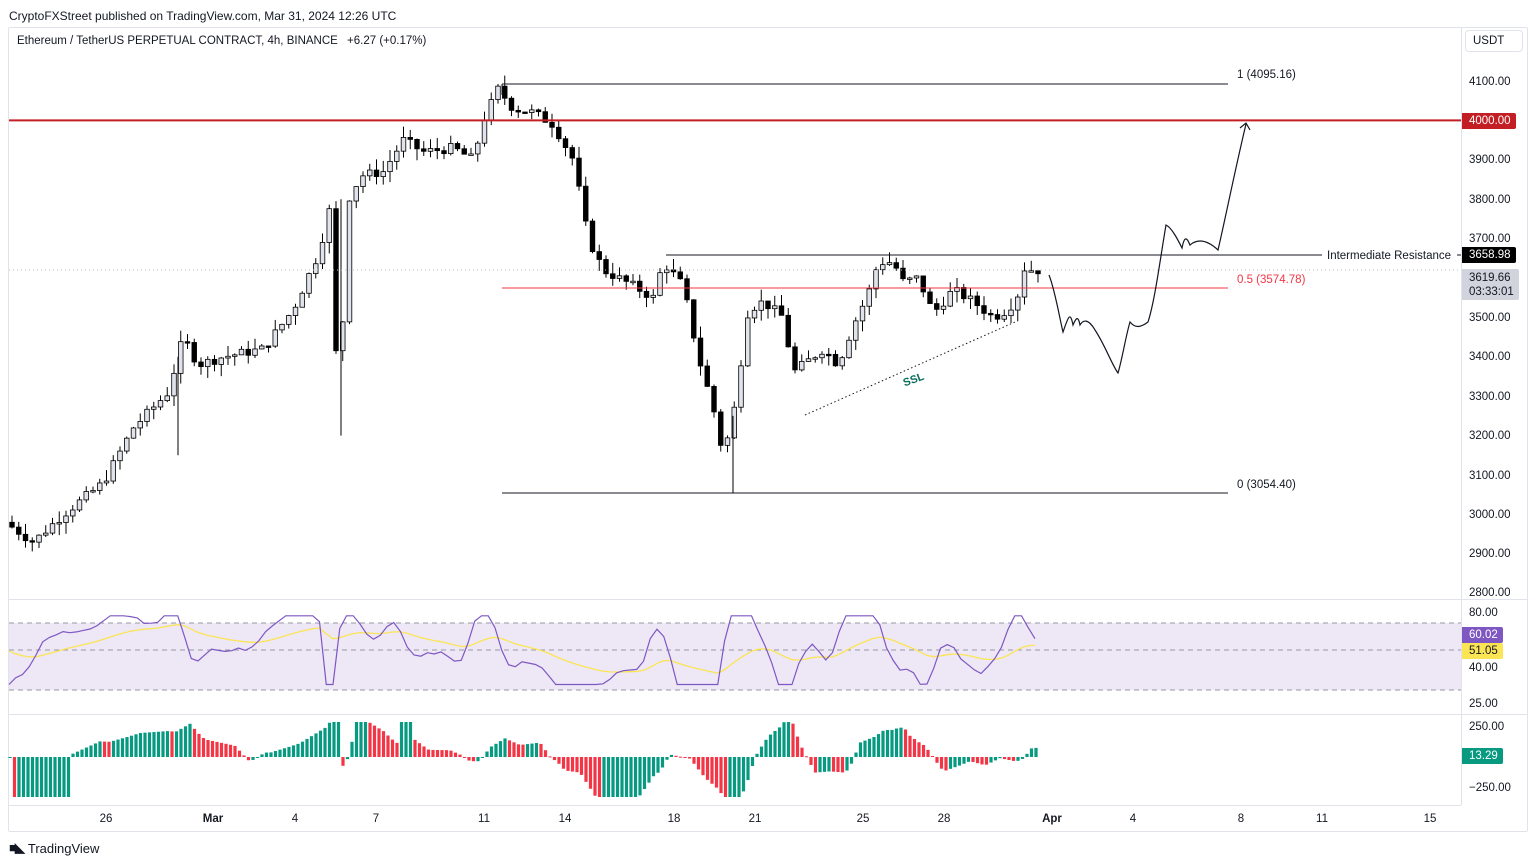 The height and width of the screenshot is (864, 1536). I want to click on time-label: 28, so click(944, 819).